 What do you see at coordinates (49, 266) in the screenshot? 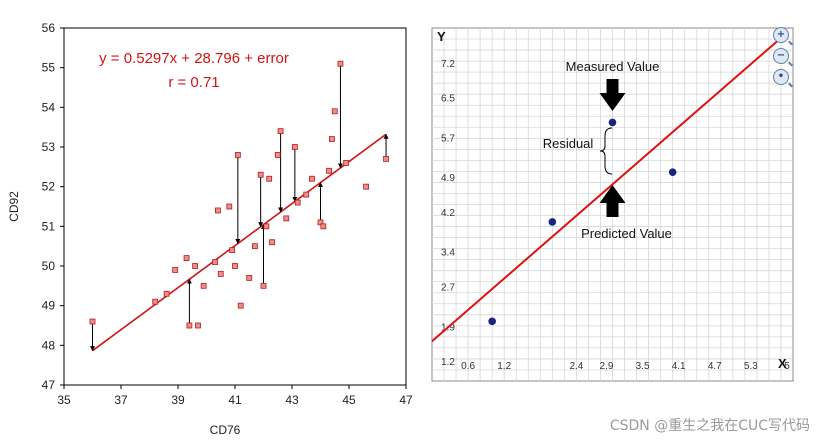
I see `y-tick-label: 50` at bounding box center [49, 266].